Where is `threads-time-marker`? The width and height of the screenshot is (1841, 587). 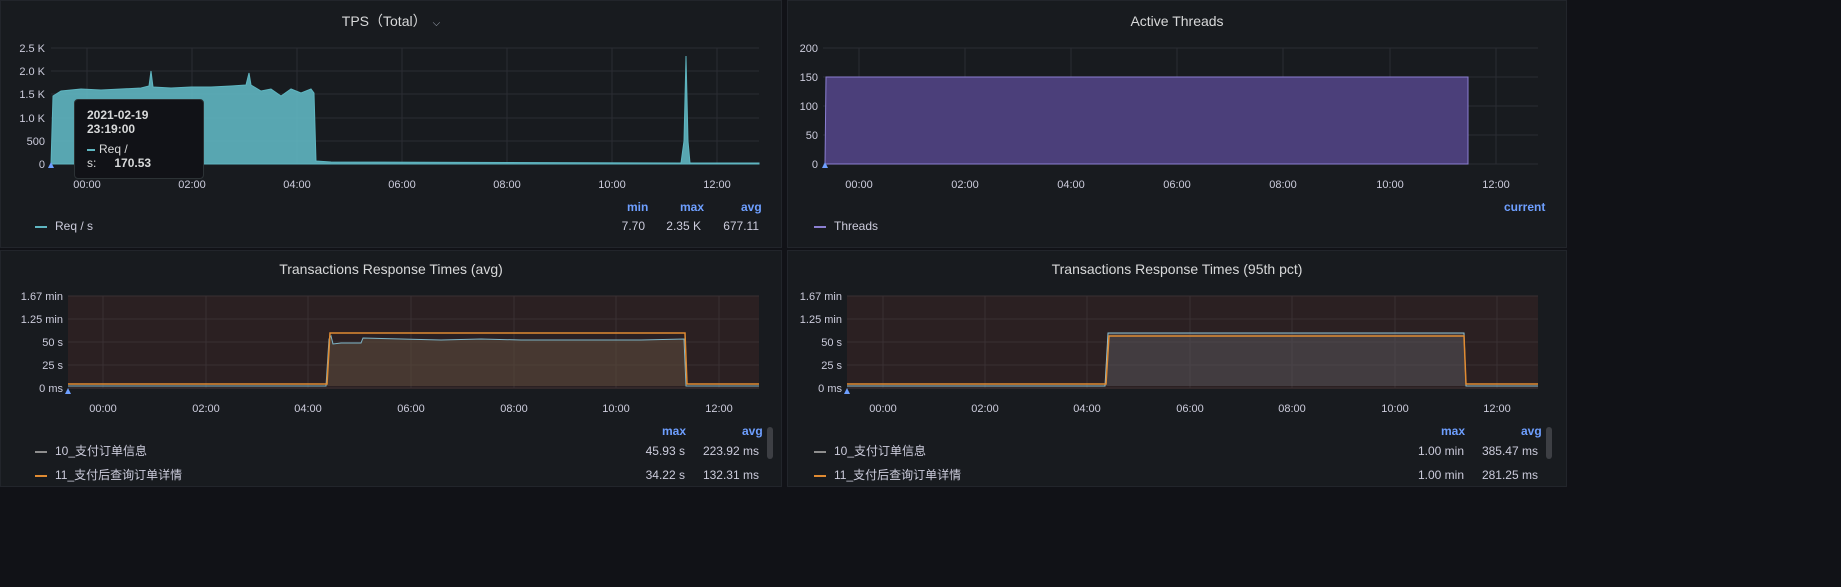 threads-time-marker is located at coordinates (825, 165).